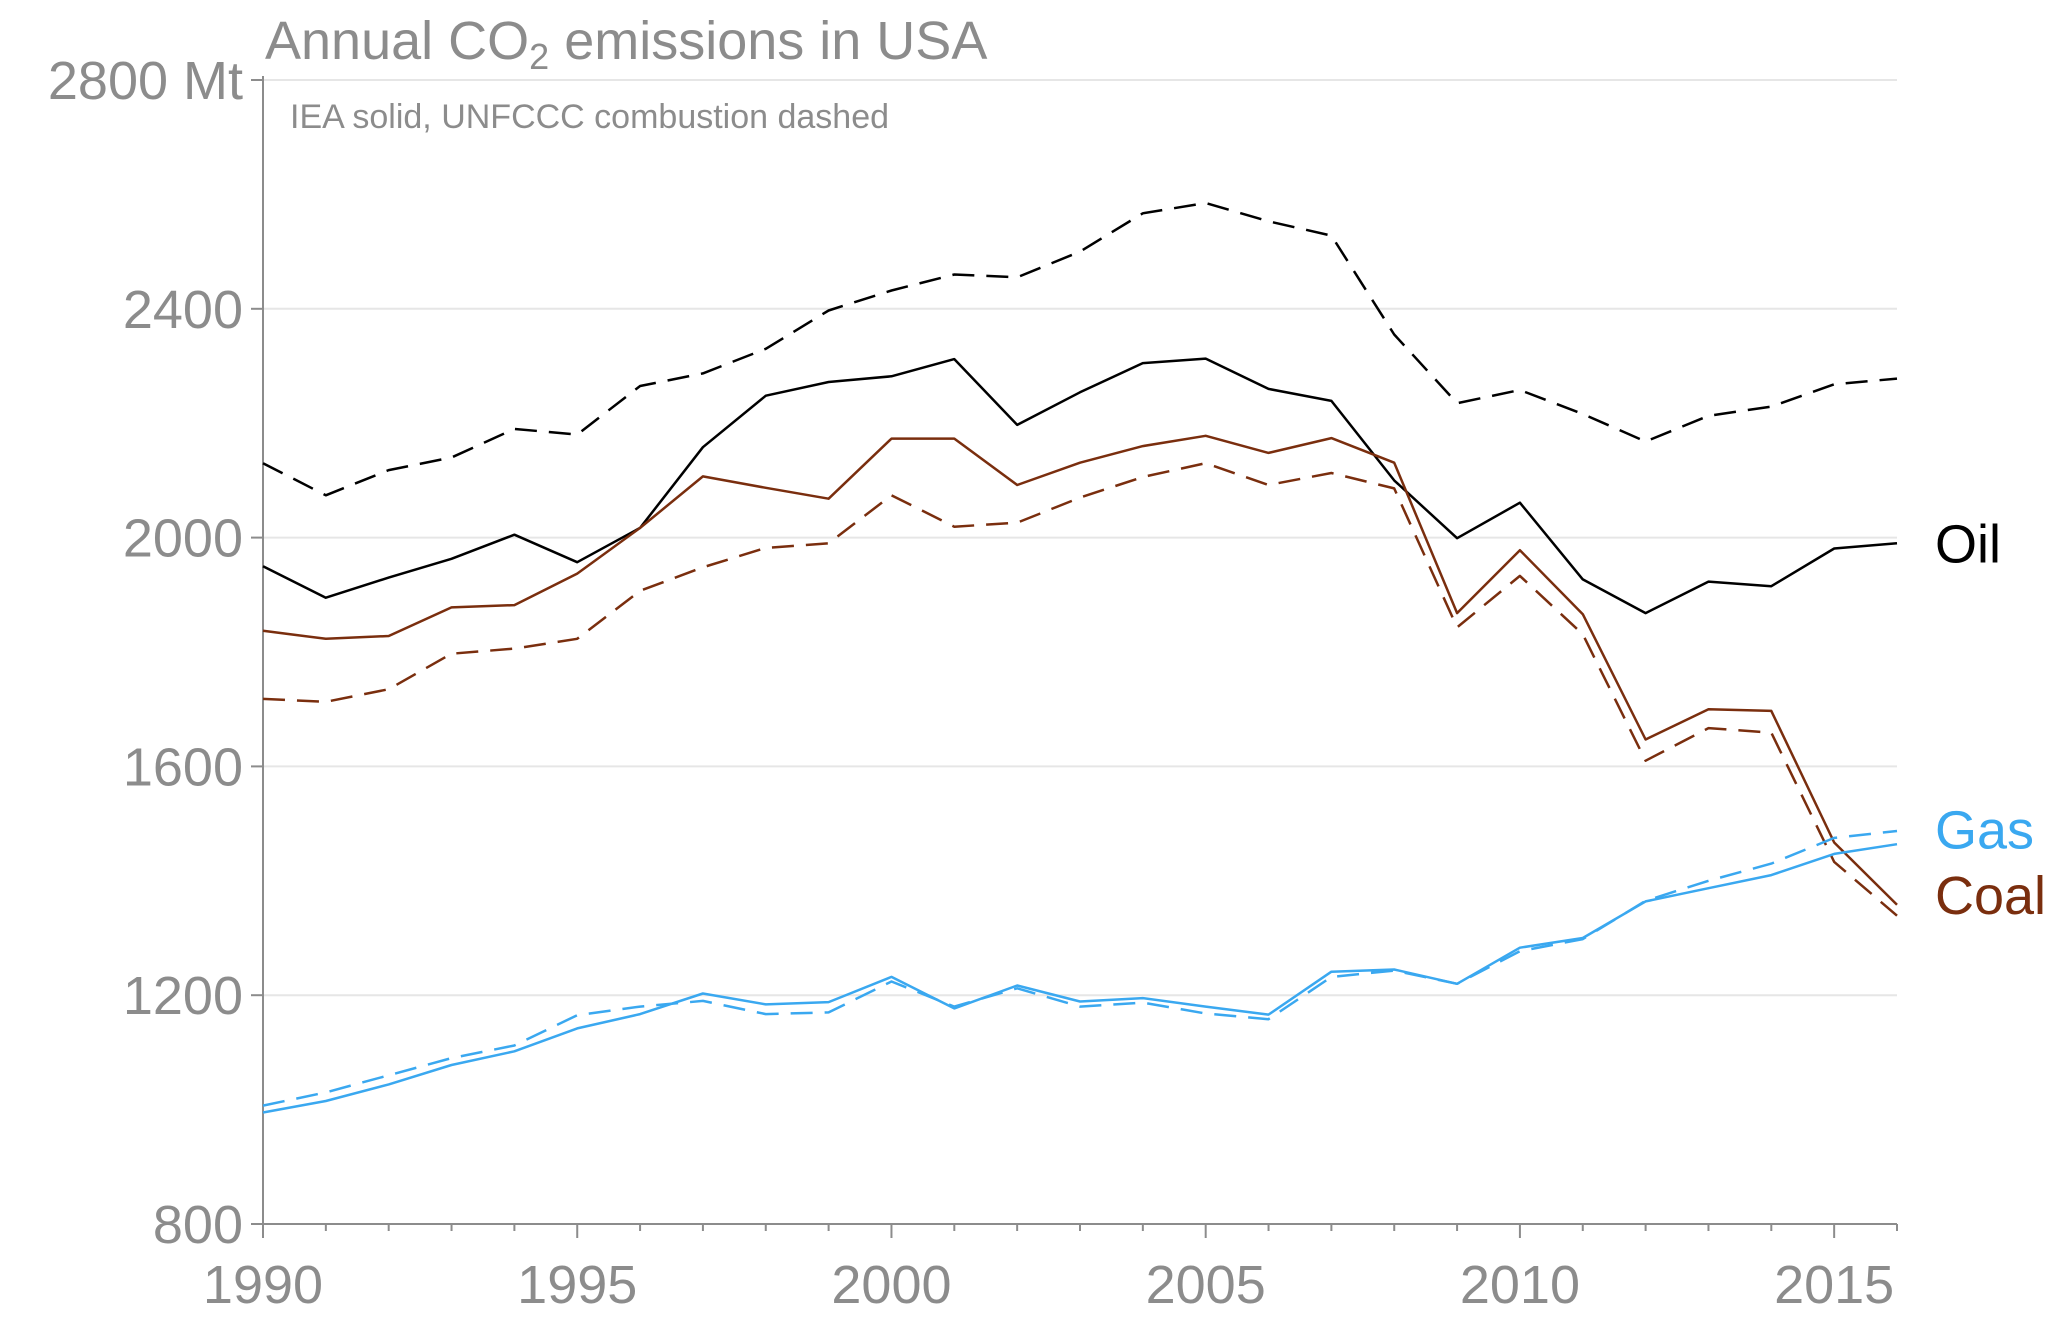  Describe the element at coordinates (1520, 1285) in the screenshot. I see `x-tick-label-2010: 2010` at that location.